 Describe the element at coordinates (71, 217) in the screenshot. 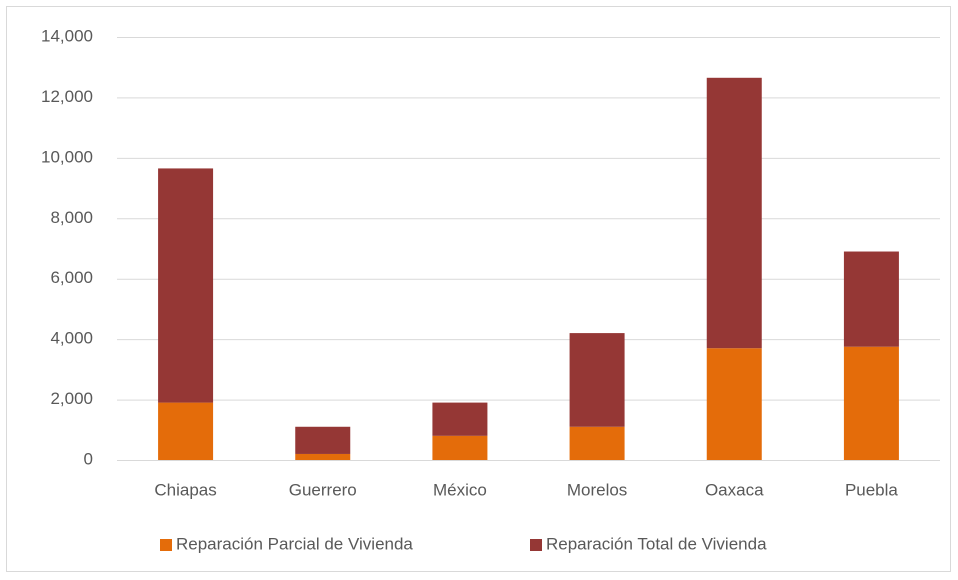

I see `y-tick-label: 8,000` at that location.